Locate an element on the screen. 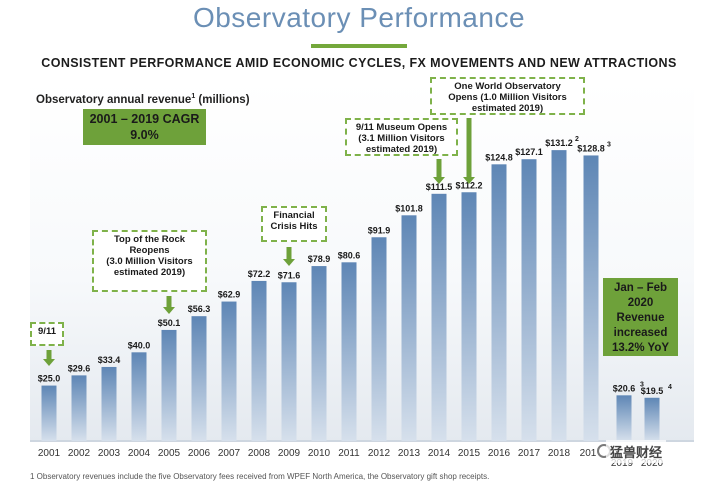 The height and width of the screenshot is (482, 718). value-label-8: $71.6 is located at coordinates (289, 275).